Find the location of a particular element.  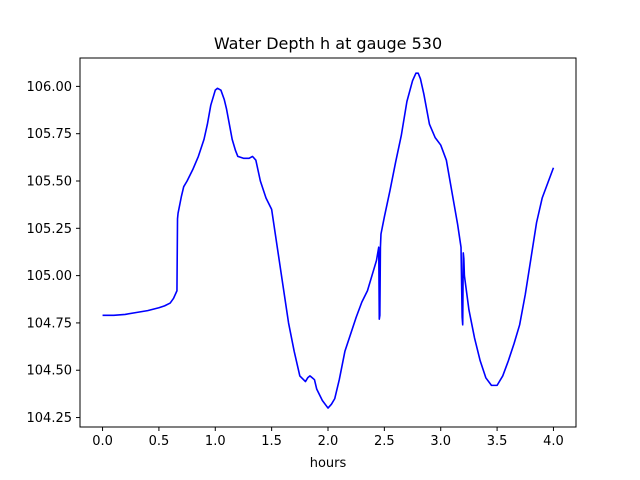

chart-title: Water Depth h at gauge 530 is located at coordinates (328, 43).